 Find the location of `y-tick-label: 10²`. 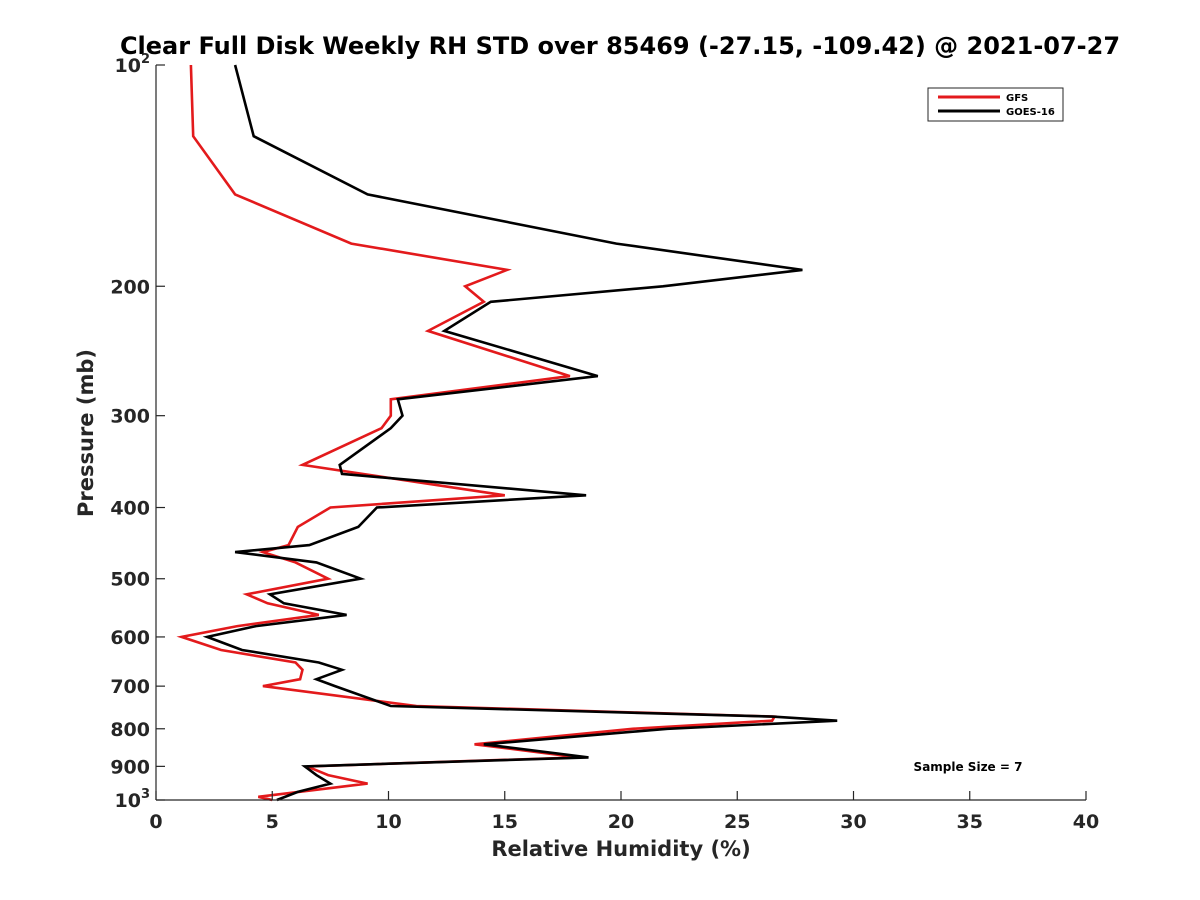

y-tick-label: 10² is located at coordinates (133, 64).